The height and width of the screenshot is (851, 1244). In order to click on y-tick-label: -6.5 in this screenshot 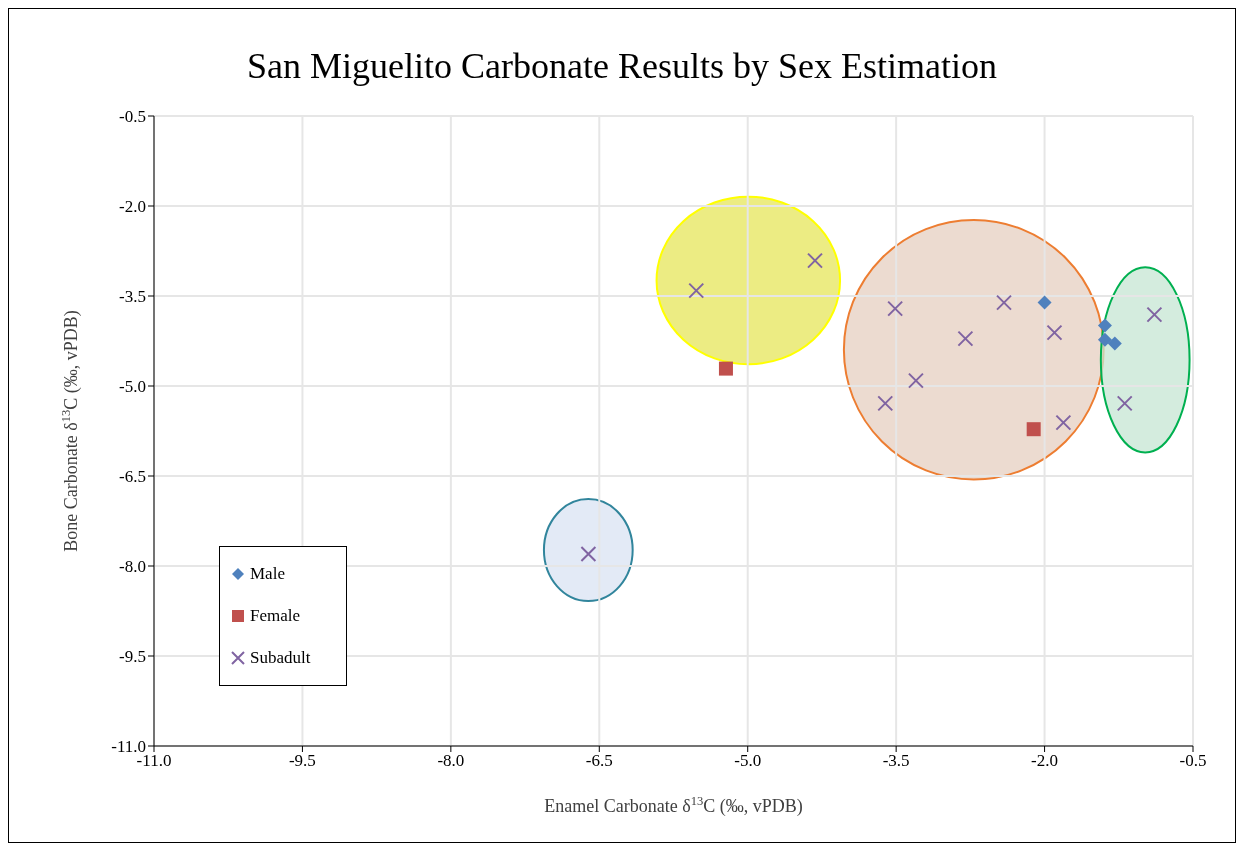, I will do `click(132, 477)`.